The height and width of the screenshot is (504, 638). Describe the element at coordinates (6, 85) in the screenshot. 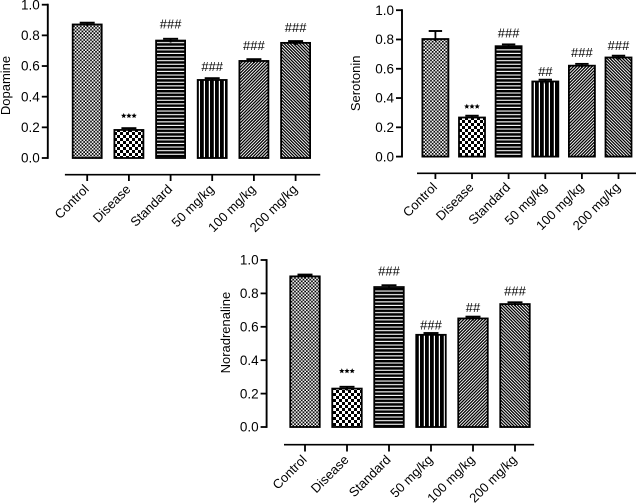

I see `svg-text: Dopamine` at that location.